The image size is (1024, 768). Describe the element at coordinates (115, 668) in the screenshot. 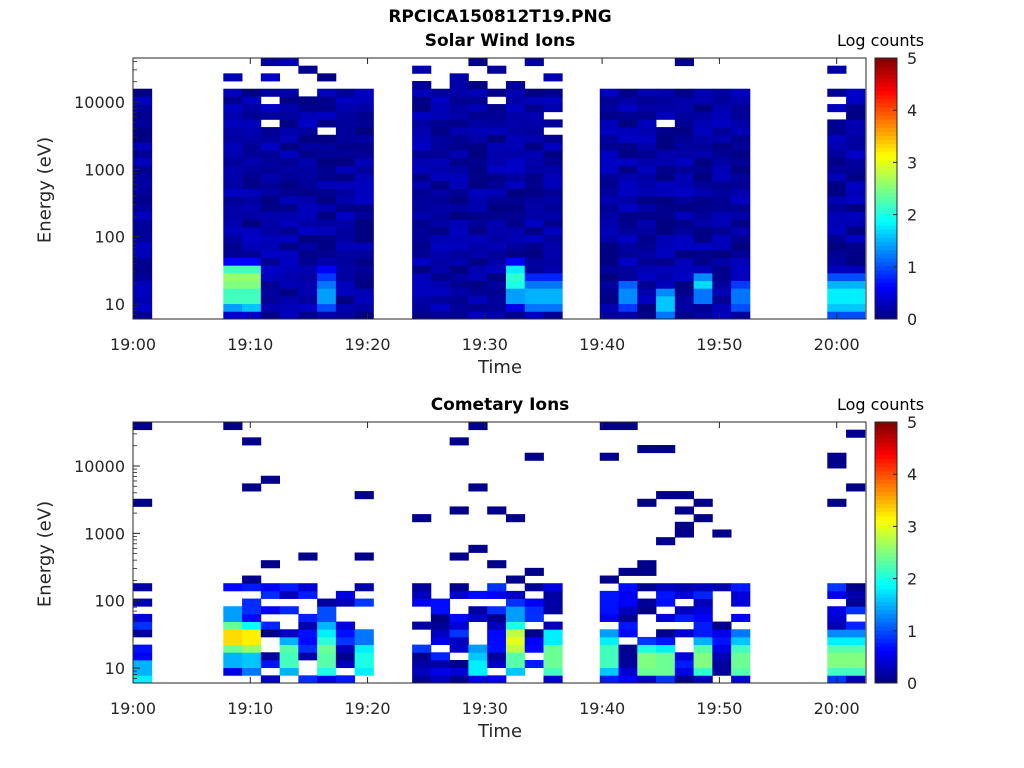

I see `y-tick-label: 10` at that location.